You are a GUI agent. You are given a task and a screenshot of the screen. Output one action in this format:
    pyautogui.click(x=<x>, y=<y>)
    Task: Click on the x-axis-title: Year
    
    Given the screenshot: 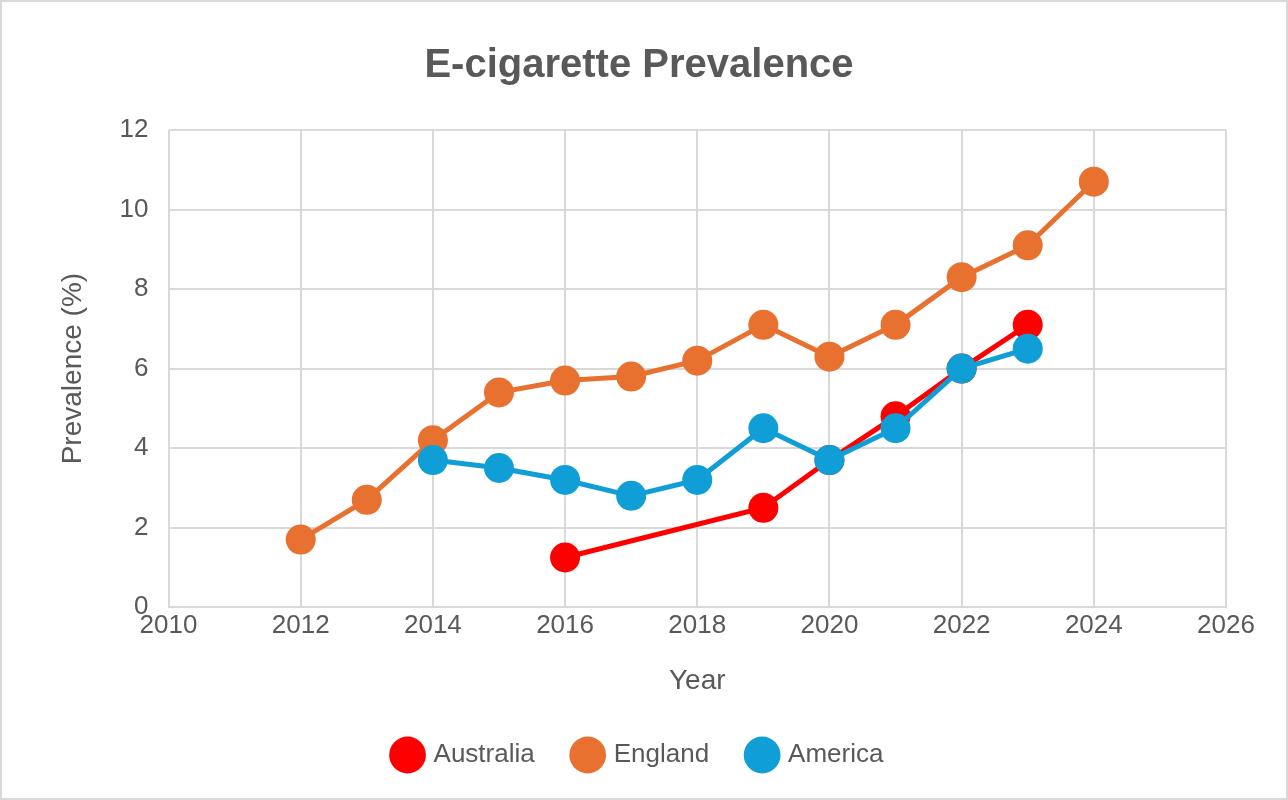 What is the action you would take?
    pyautogui.click(x=697, y=679)
    